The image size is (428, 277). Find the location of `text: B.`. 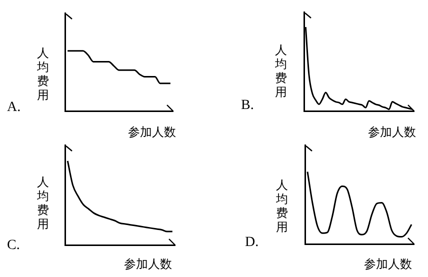

text: B. is located at coordinates (247, 106).